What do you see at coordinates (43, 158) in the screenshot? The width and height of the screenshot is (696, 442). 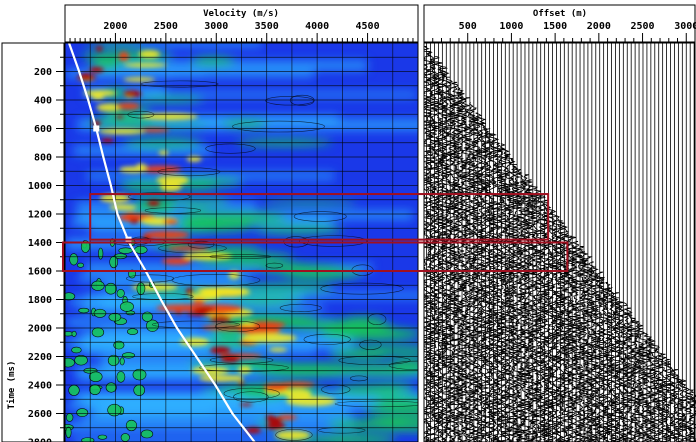 I see `time-tick-label: 800` at bounding box center [43, 158].